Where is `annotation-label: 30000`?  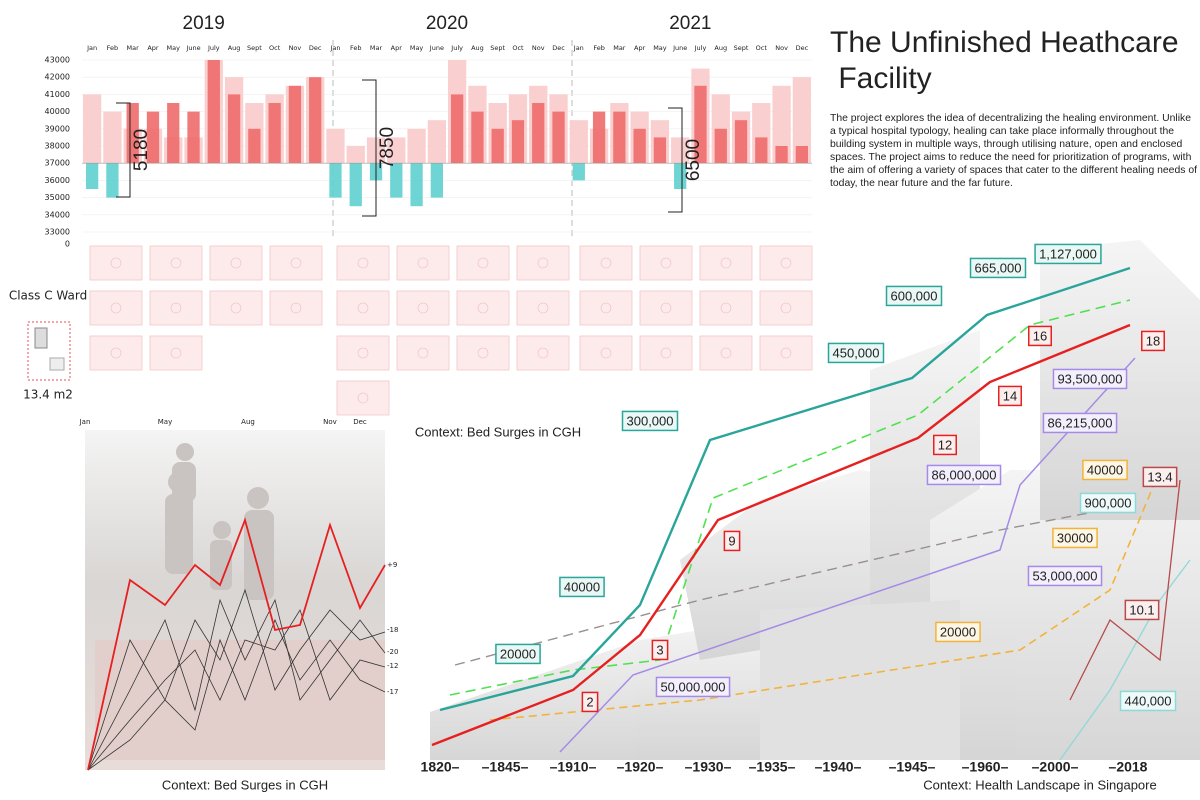 annotation-label: 30000 is located at coordinates (1075, 537).